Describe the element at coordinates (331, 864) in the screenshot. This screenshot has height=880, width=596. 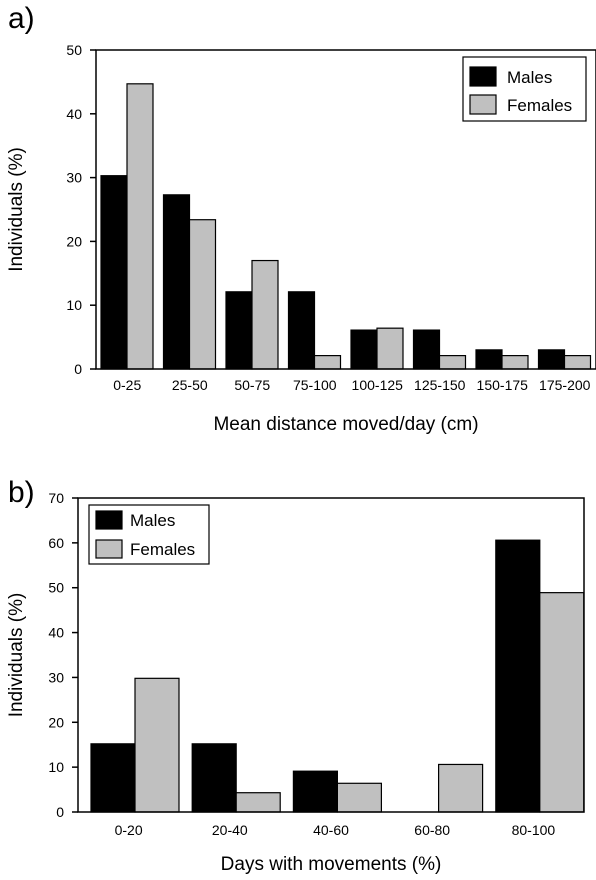
I see `x-axis-title: Days with movements (%)` at that location.